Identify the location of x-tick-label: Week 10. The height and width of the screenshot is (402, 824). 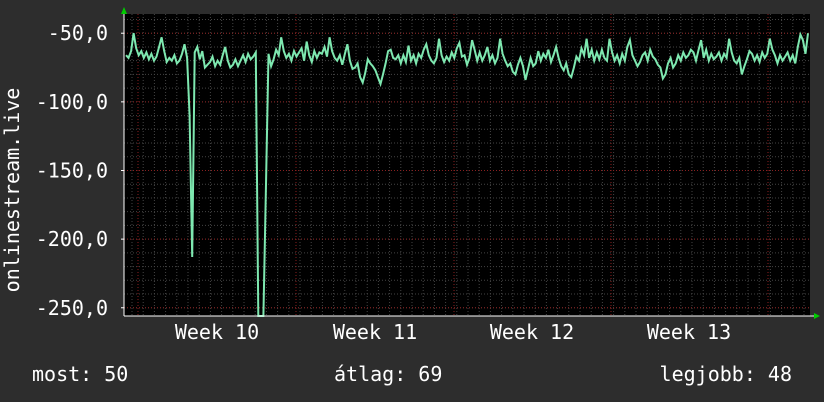
(217, 332).